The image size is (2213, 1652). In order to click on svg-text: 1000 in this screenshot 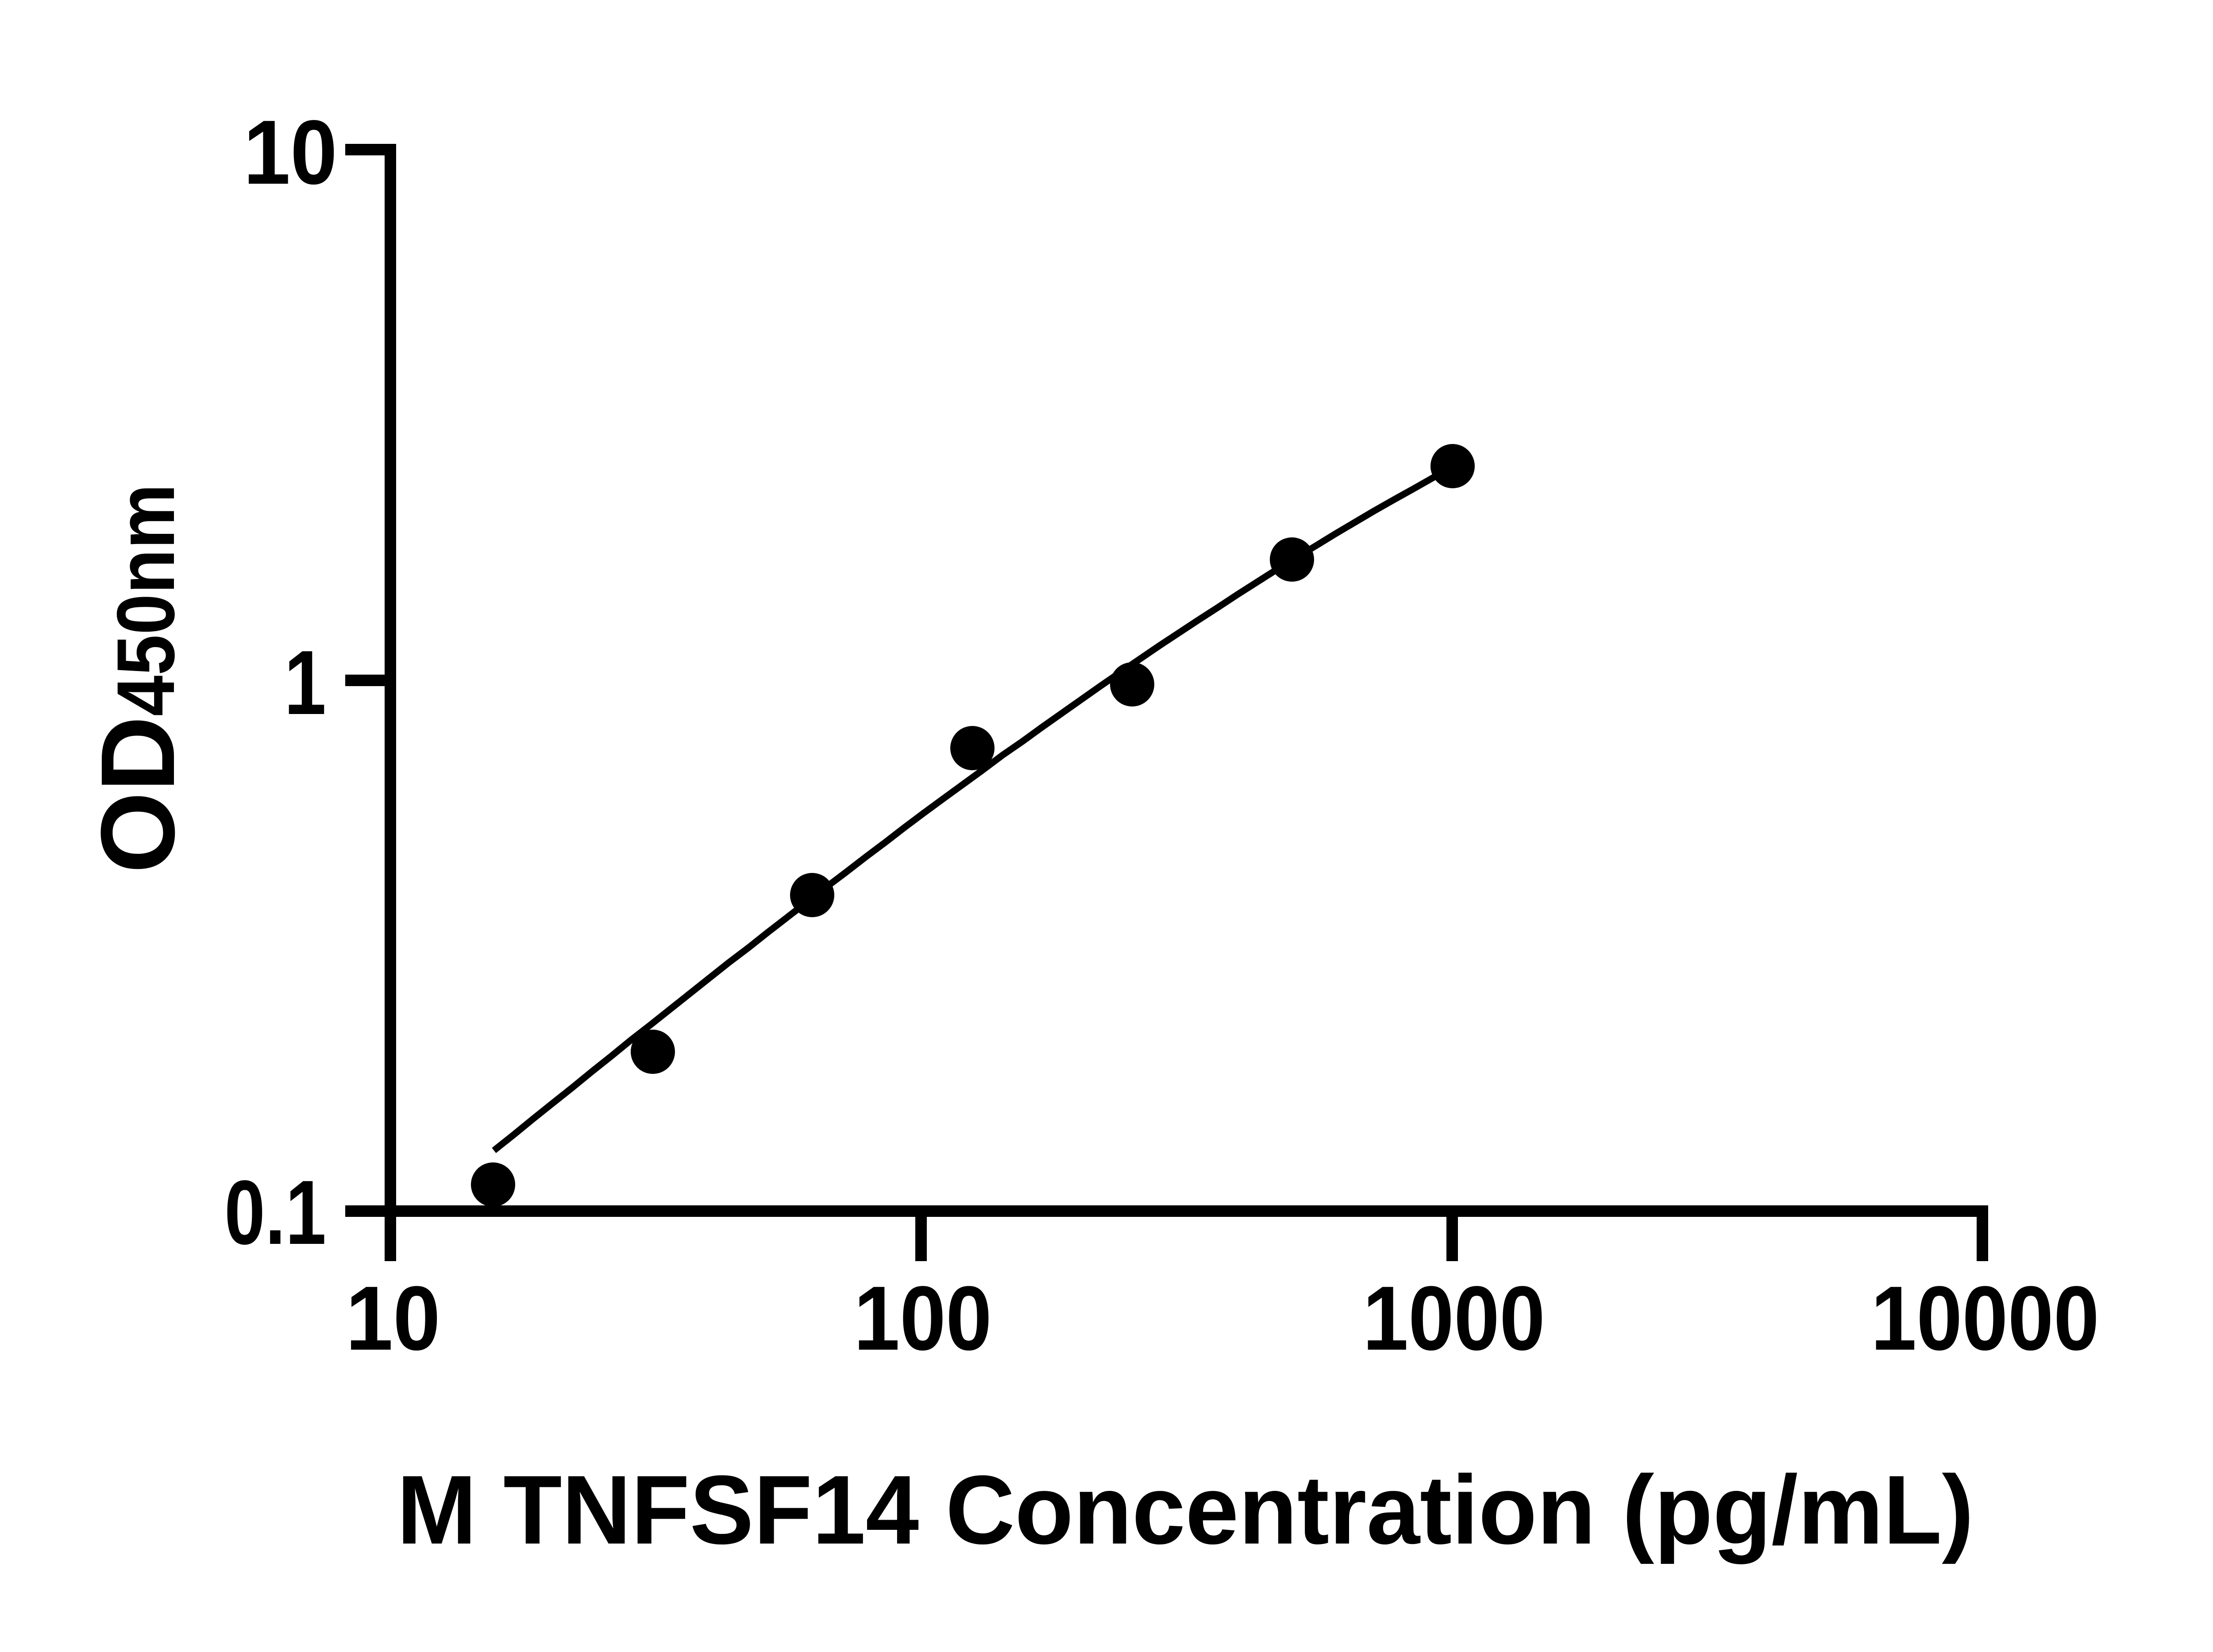, I will do `click(1454, 1318)`.